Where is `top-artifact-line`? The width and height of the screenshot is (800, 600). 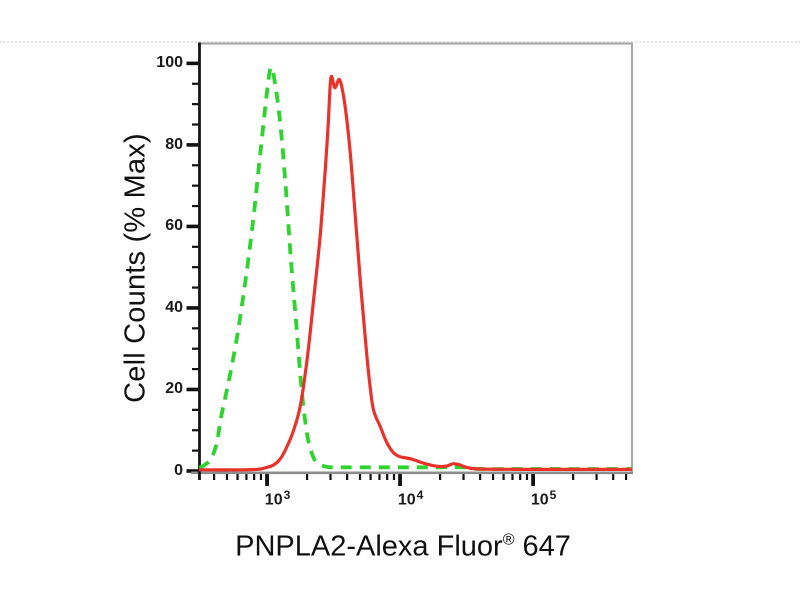
top-artifact-line is located at coordinates (400, 42).